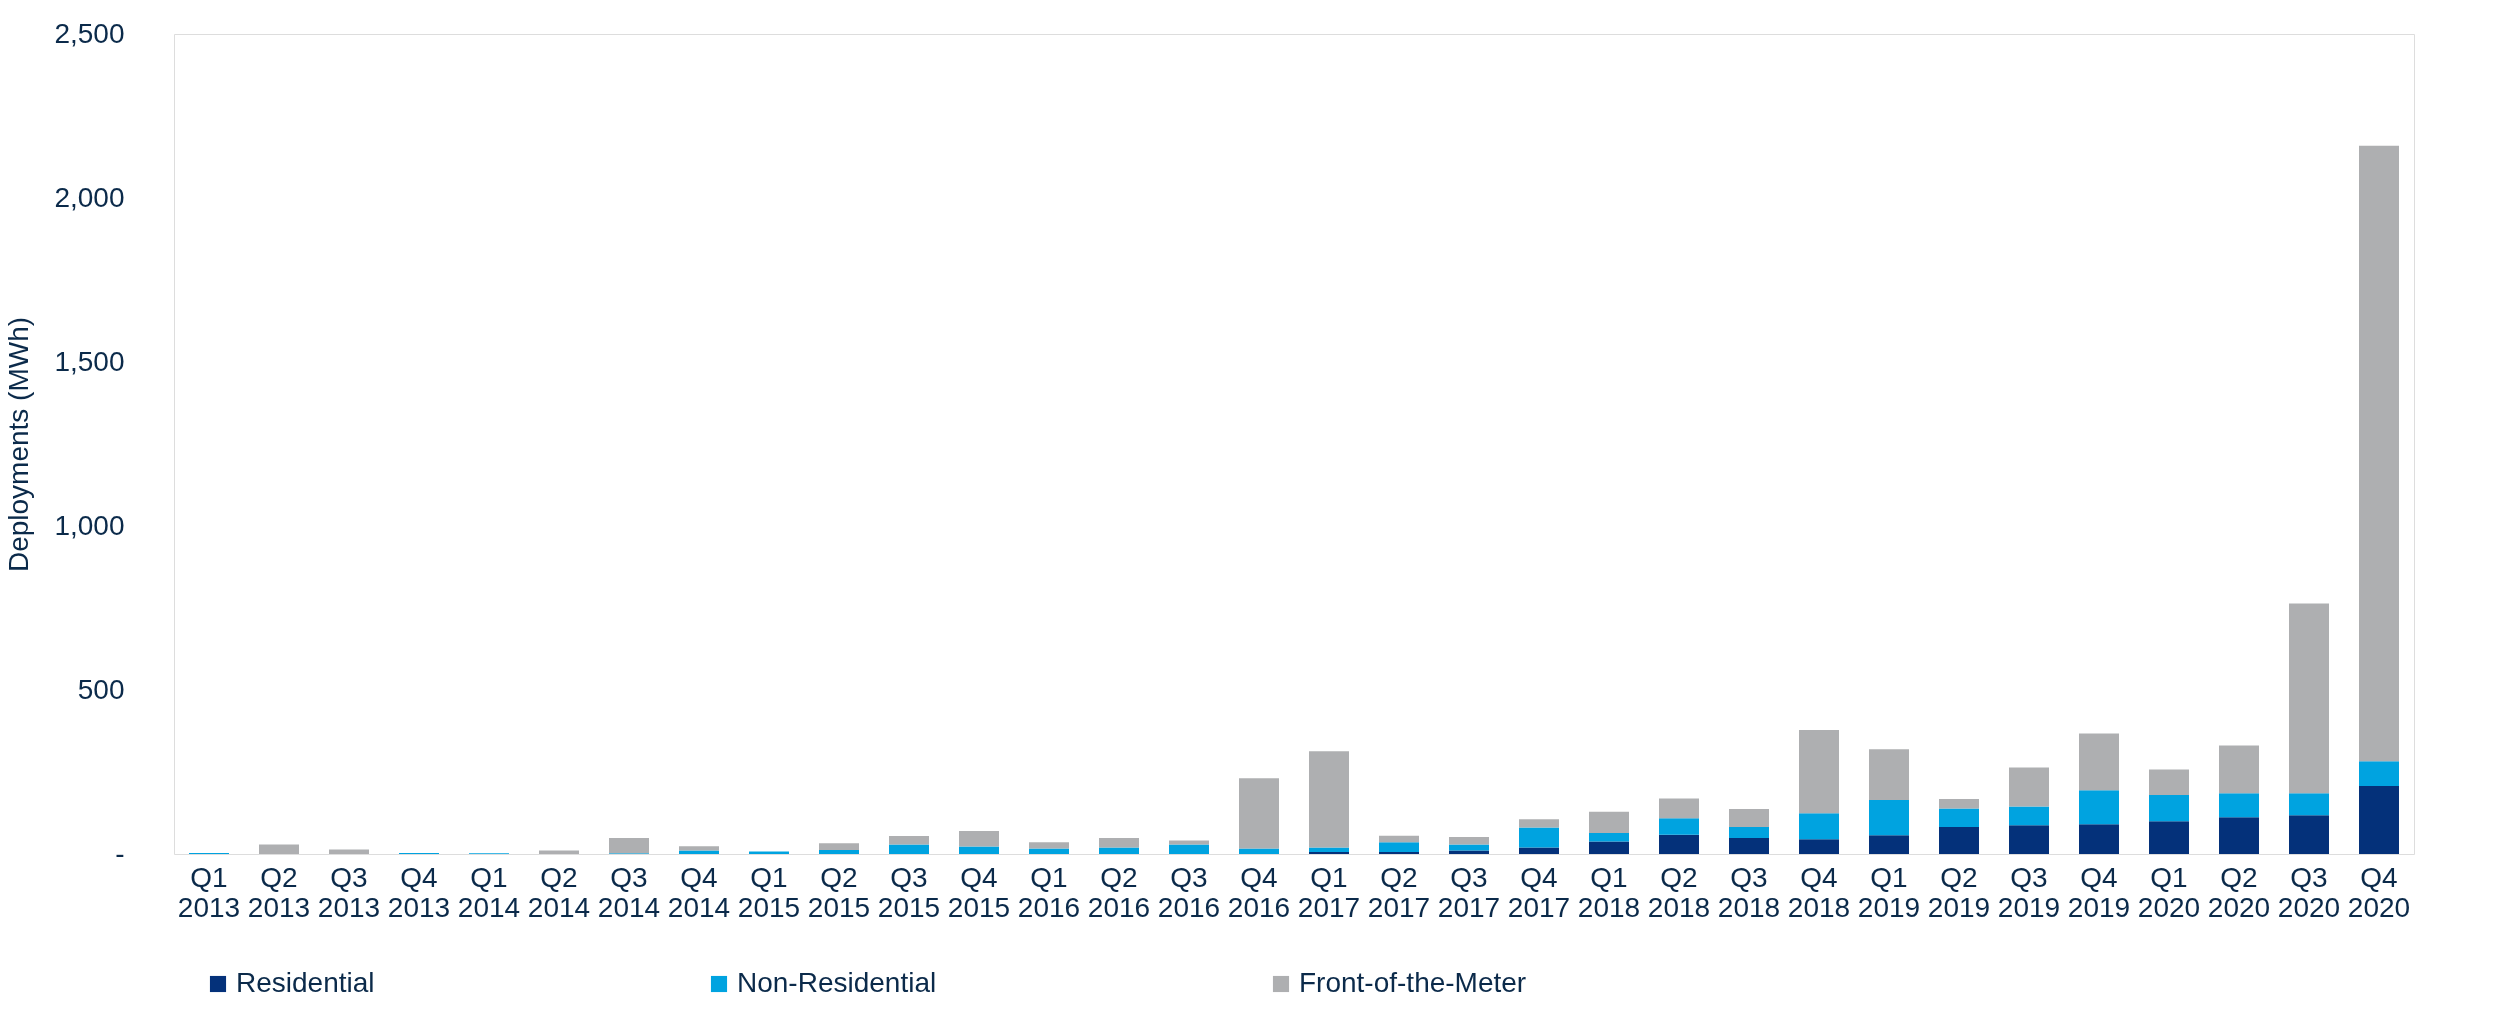 This screenshot has width=2506, height=1021. I want to click on x-tick-label: Q1 2019, so click(1889, 892).